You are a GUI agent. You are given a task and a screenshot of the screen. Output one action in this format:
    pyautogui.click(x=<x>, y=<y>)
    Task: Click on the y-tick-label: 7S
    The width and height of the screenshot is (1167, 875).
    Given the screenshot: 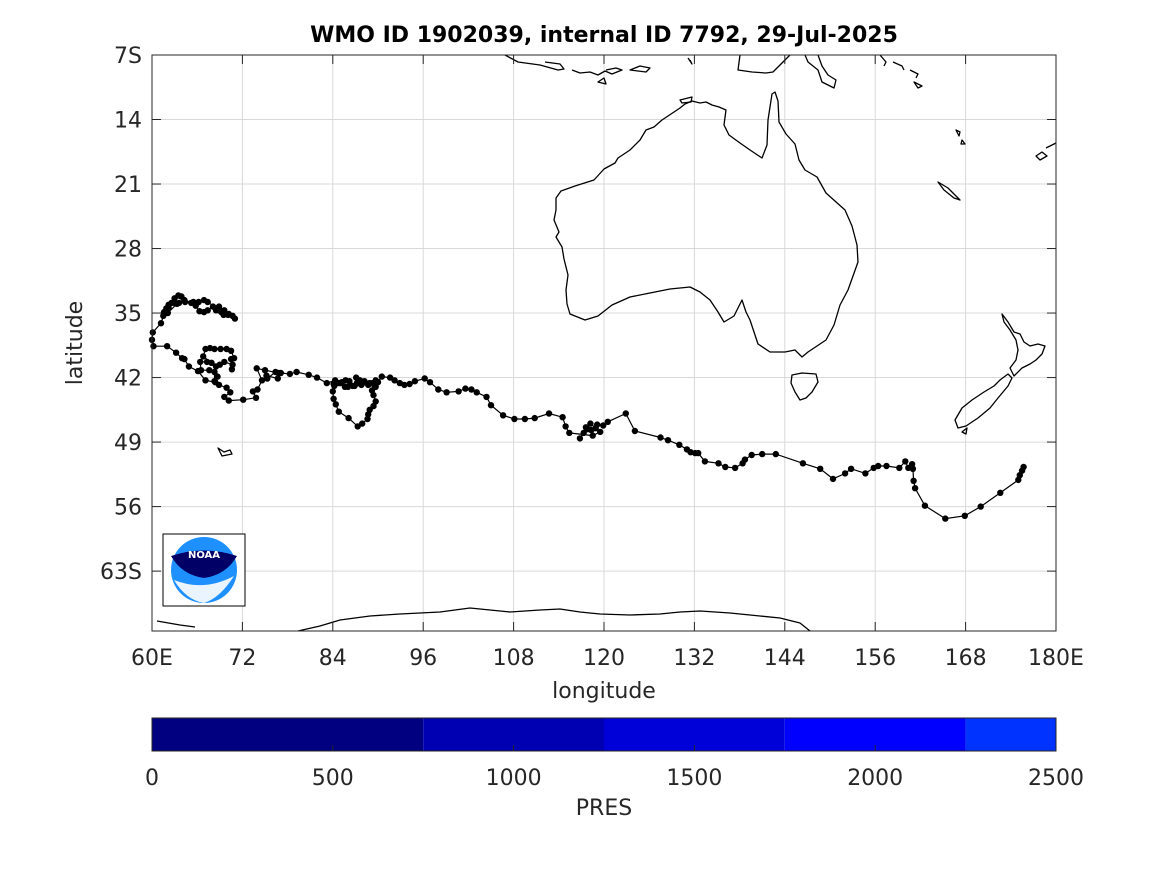 What is the action you would take?
    pyautogui.click(x=128, y=56)
    